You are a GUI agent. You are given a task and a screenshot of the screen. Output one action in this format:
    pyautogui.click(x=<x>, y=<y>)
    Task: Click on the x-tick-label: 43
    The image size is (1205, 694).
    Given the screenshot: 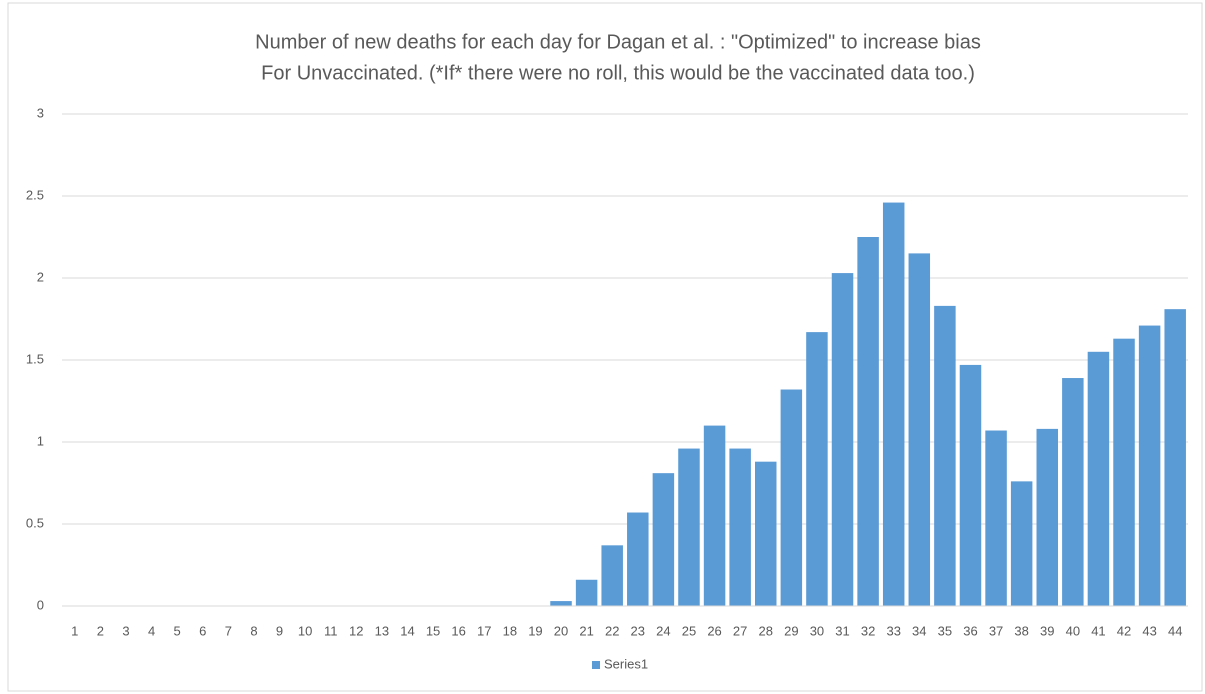 What is the action you would take?
    pyautogui.click(x=1149, y=630)
    